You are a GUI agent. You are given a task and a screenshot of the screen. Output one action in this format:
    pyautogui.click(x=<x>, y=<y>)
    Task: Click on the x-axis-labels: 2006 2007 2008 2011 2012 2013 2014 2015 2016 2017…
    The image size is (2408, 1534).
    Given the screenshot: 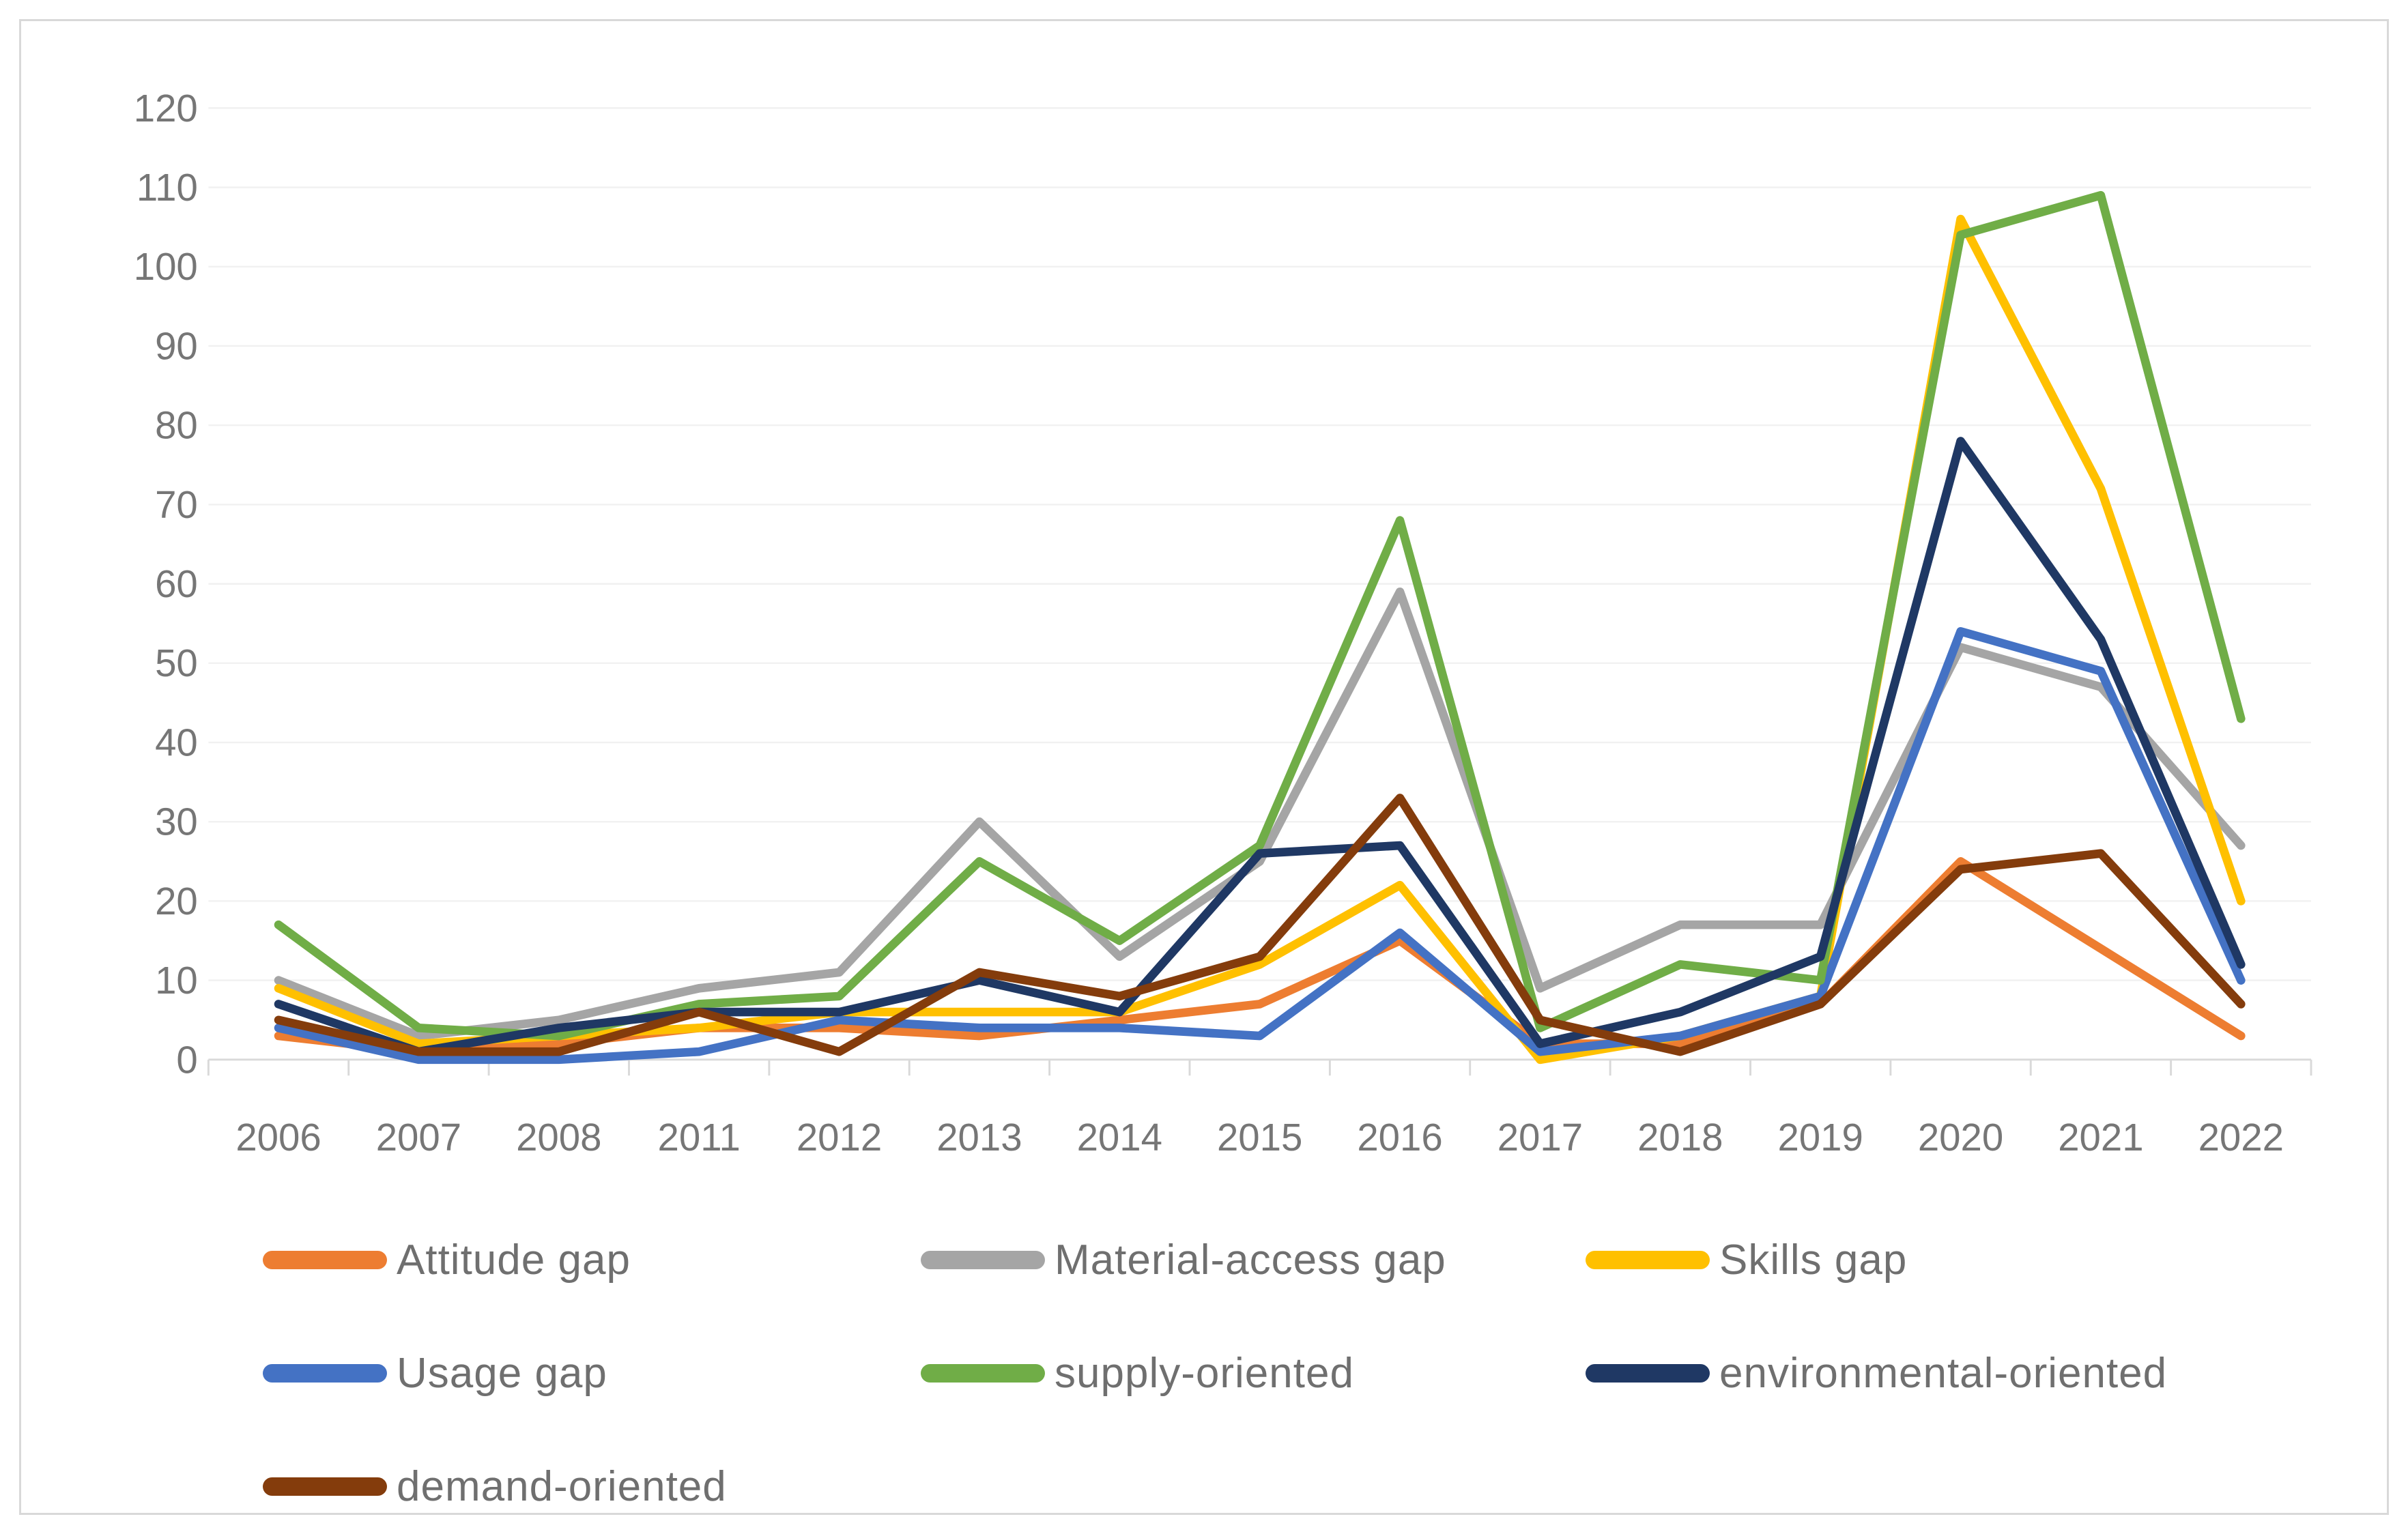 What is the action you would take?
    pyautogui.click(x=1259, y=1137)
    